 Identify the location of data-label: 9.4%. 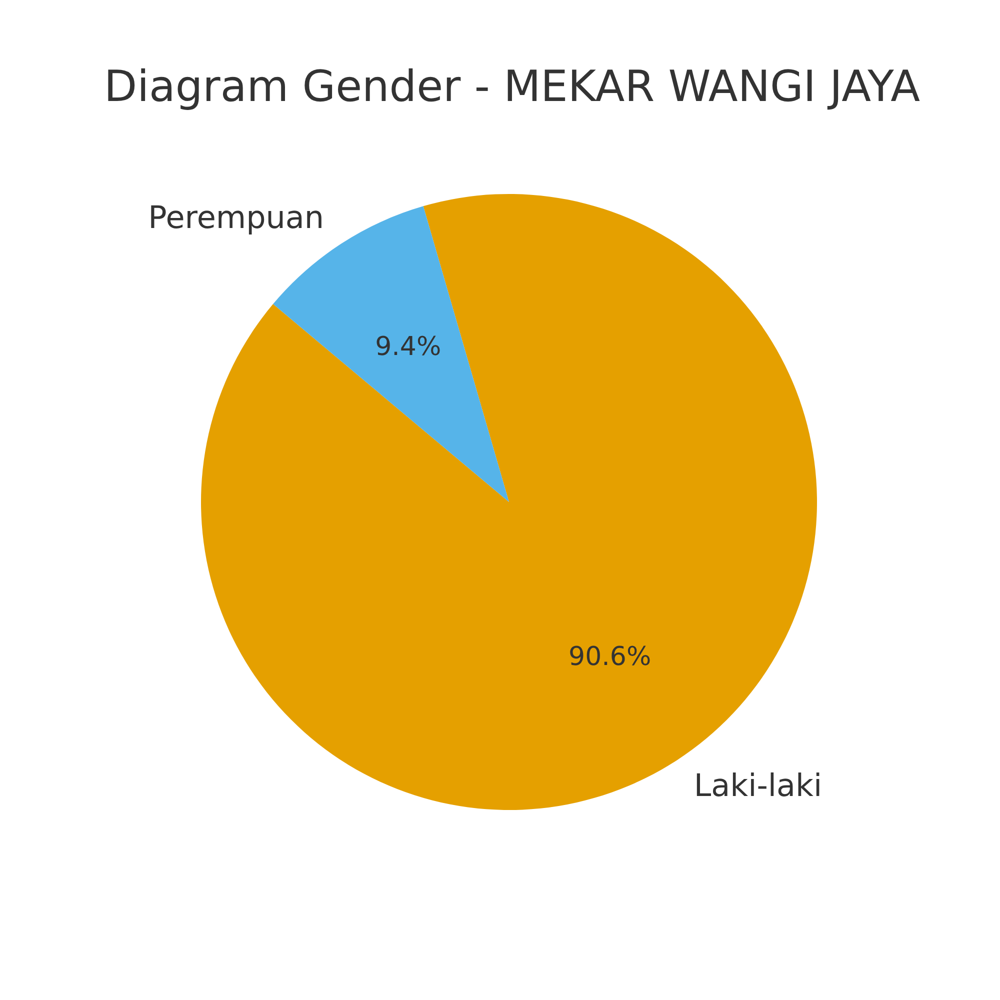
(408, 347).